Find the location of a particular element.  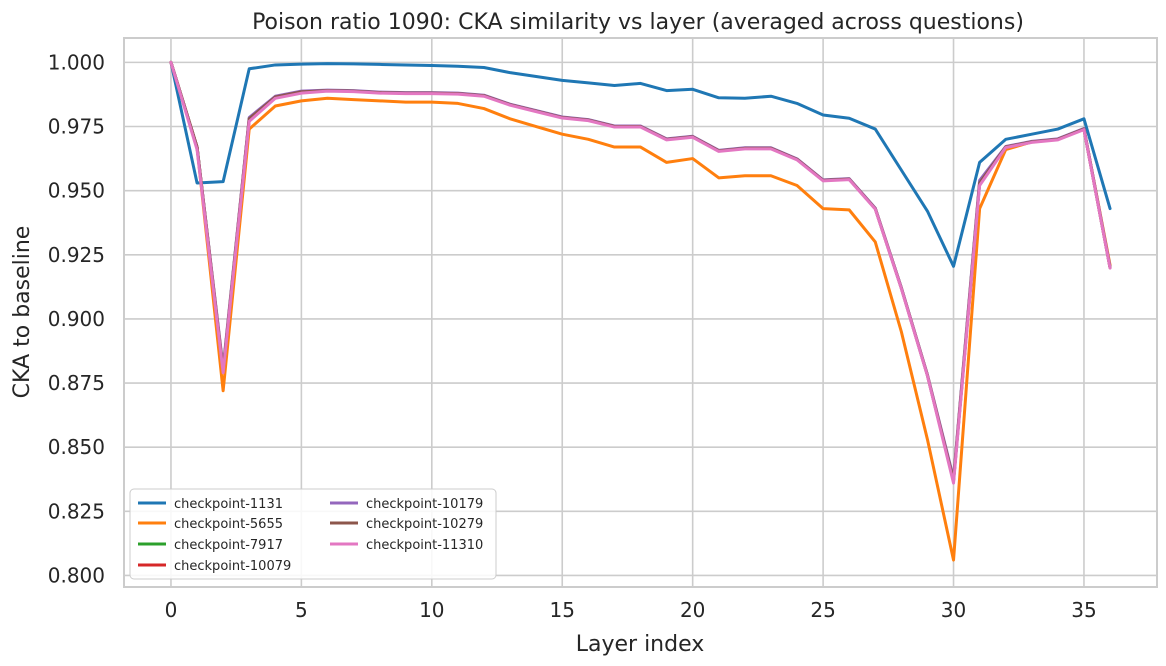

y-tick-label: 0.975 is located at coordinates (76, 127).